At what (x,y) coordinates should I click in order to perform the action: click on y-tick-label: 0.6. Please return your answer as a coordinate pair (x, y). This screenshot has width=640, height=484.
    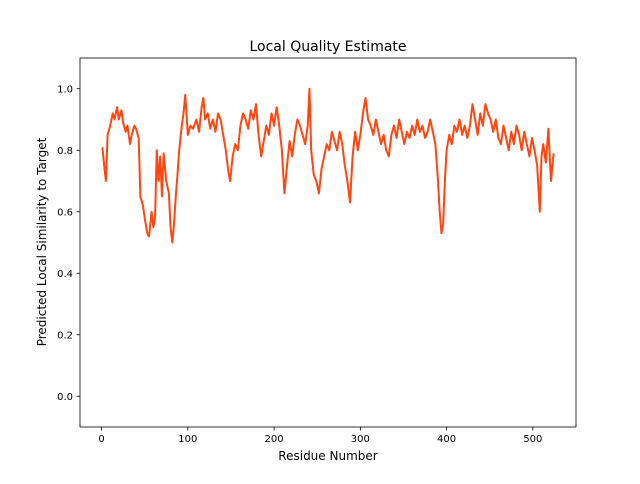
    Looking at the image, I should click on (65, 212).